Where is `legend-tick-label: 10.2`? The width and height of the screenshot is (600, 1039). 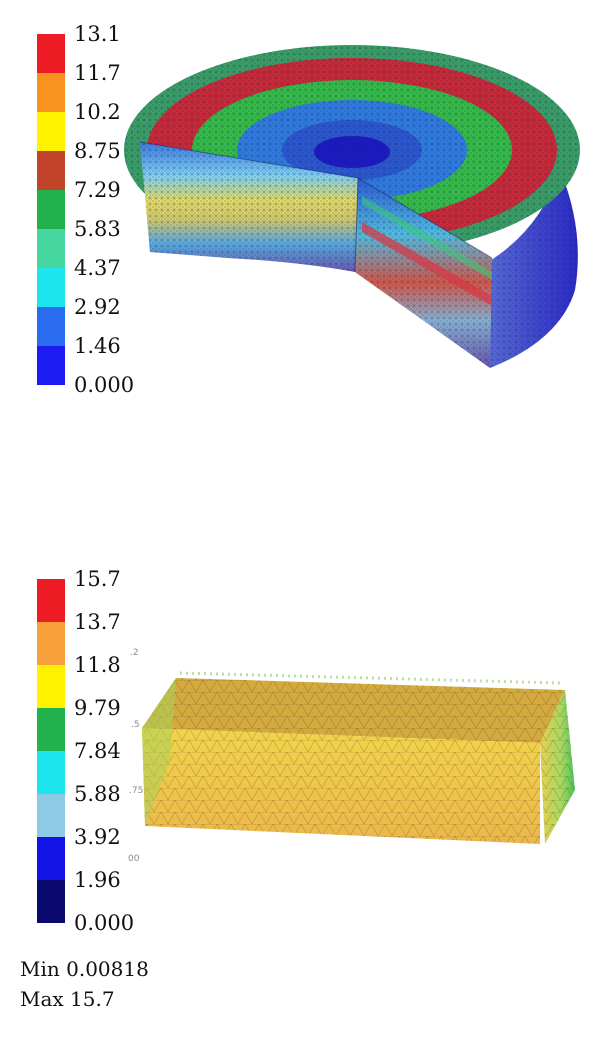 legend-tick-label: 10.2 is located at coordinates (97, 112).